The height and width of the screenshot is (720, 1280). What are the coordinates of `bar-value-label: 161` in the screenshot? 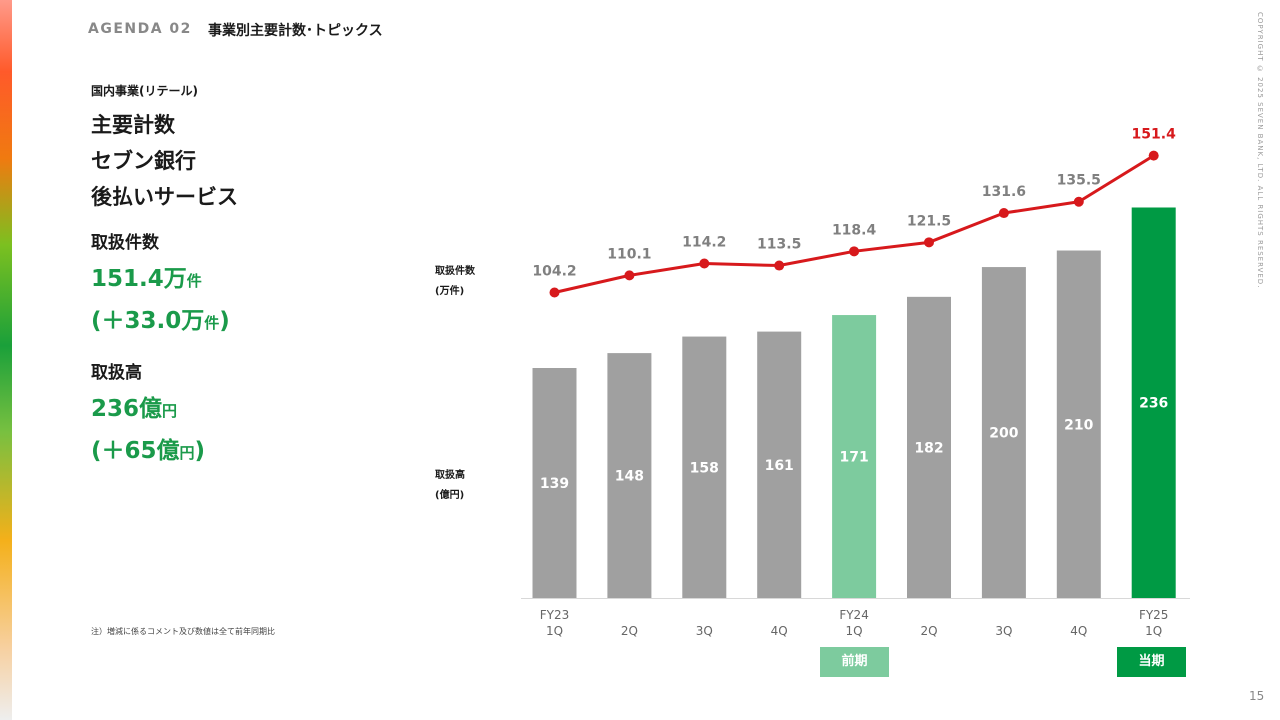 It's located at (779, 466).